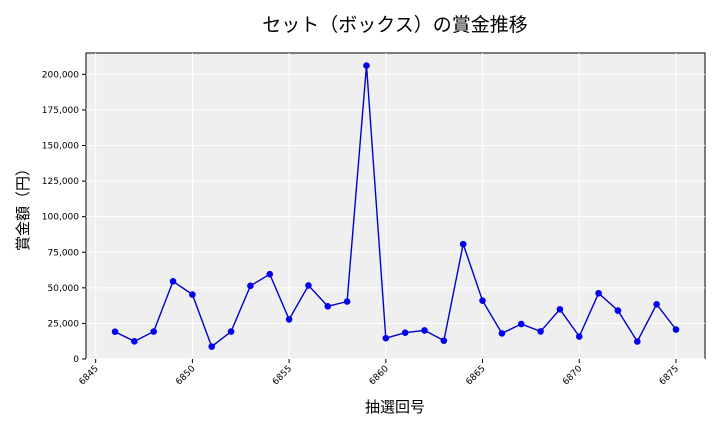 This screenshot has height=432, width=720. Describe the element at coordinates (23, 206) in the screenshot. I see `y-axis-label: 賞金額（円）` at that location.